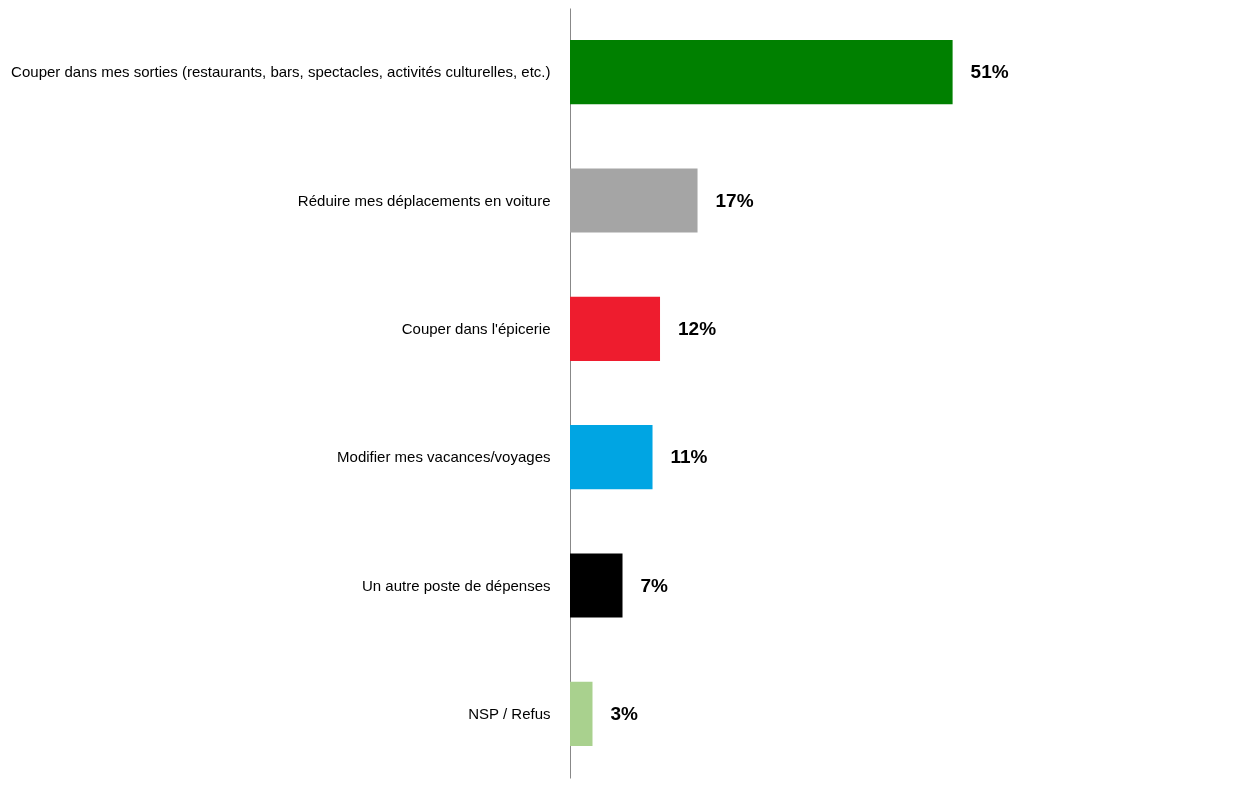 The width and height of the screenshot is (1243, 805). Describe the element at coordinates (456, 585) in the screenshot. I see `y-tick-label: Un autre poste de dépenses` at that location.